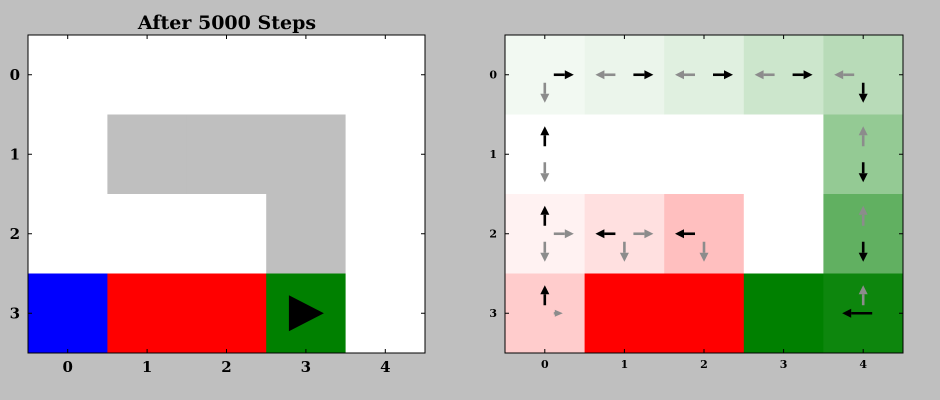  What do you see at coordinates (493, 154) in the screenshot?
I see `y-tick-label: 1` at bounding box center [493, 154].